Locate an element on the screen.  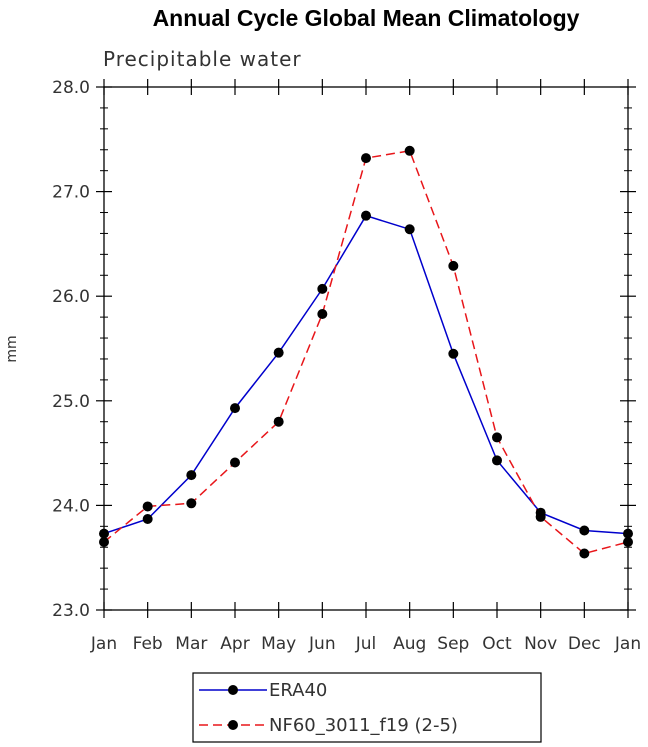
x-tick-label: Aug is located at coordinates (409, 644).